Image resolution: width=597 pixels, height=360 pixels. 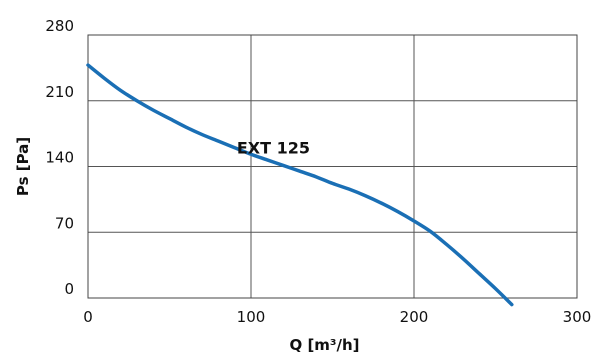 I want to click on curve-label-0: EXT 125, so click(x=273, y=148).